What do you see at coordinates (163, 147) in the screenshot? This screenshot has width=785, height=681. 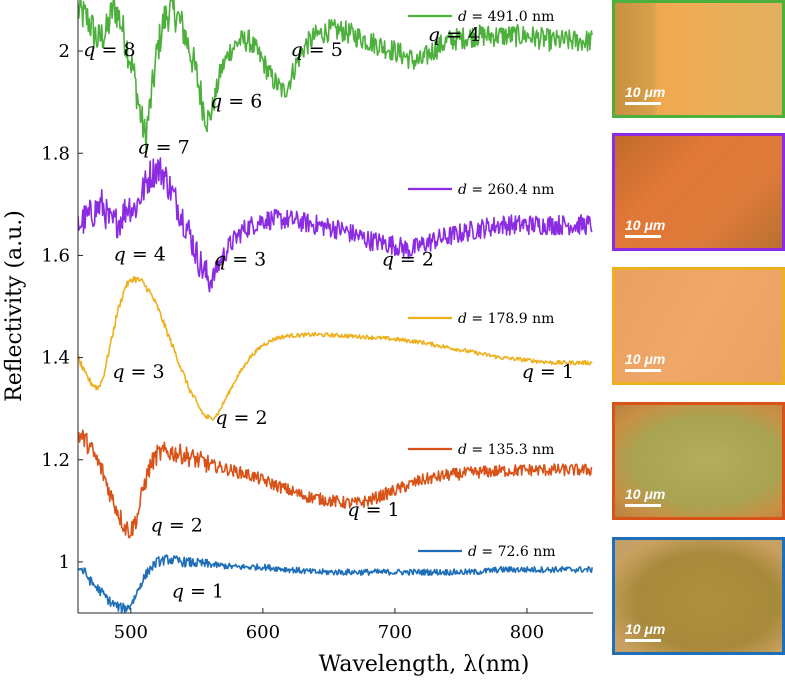 I see `order-annotation: q = 7` at bounding box center [163, 147].